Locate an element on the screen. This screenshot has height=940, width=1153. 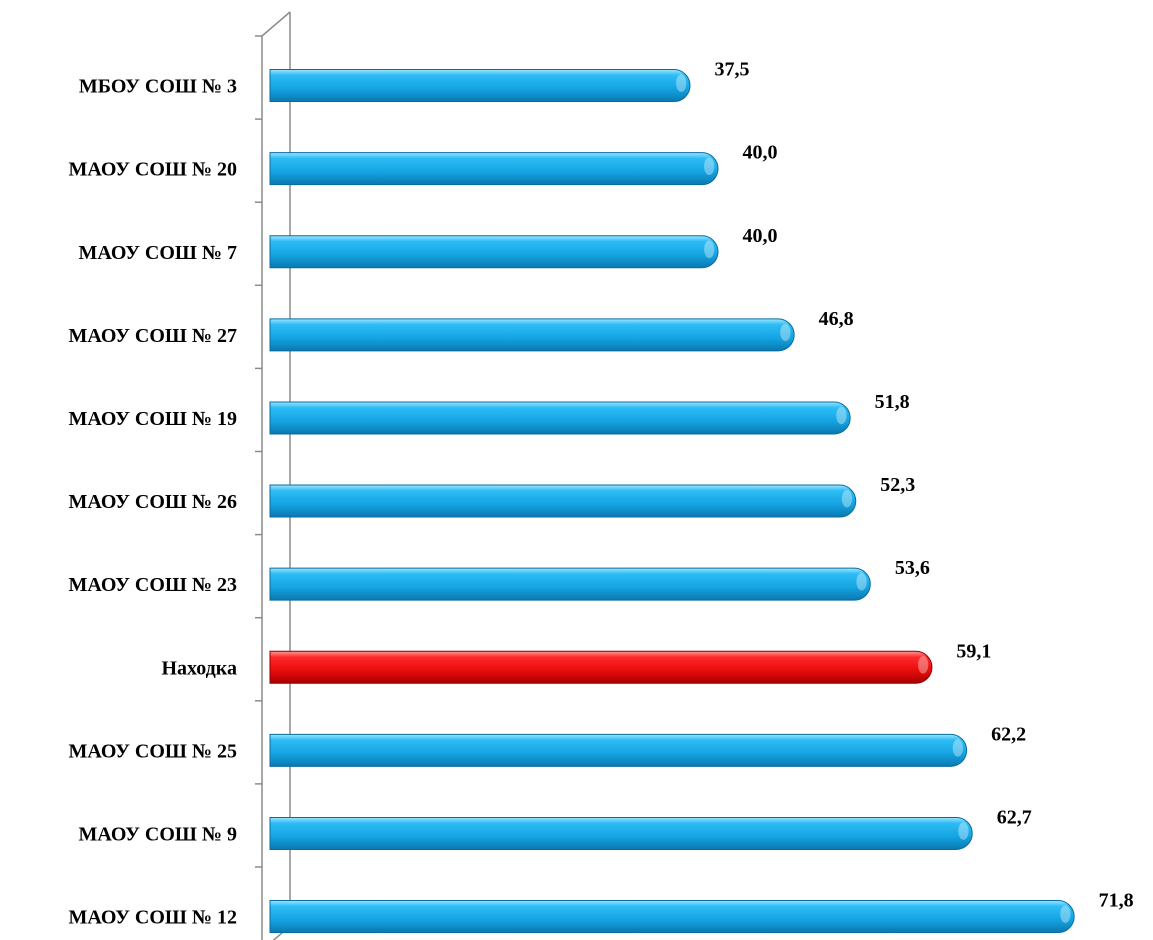
bar-highlighted is located at coordinates (601, 667).